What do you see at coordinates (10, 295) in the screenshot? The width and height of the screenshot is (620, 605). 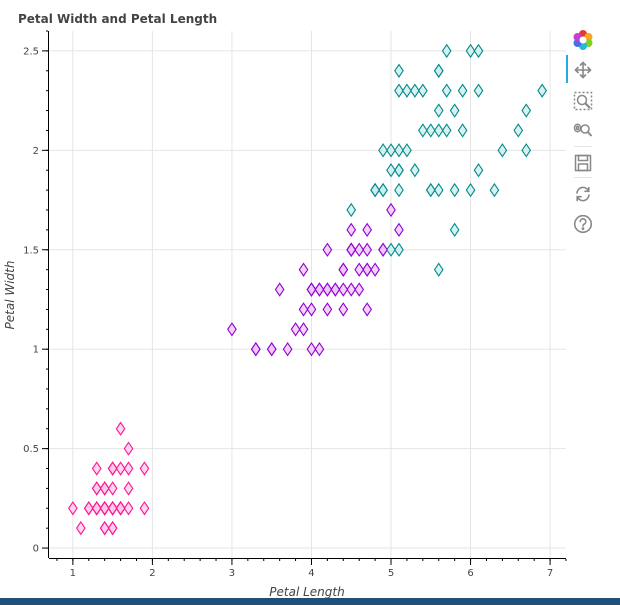 I see `y-axis-title: Petal Width` at bounding box center [10, 295].